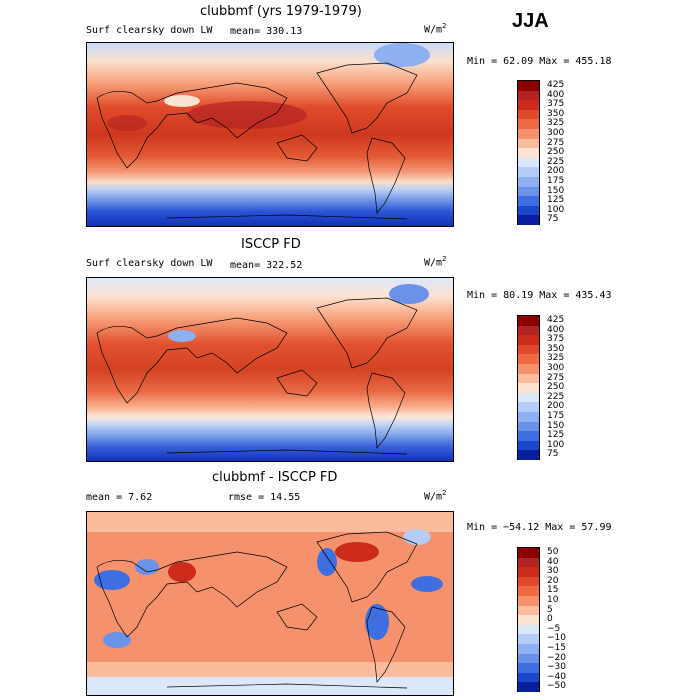 The image size is (700, 700). What do you see at coordinates (550, 609) in the screenshot?
I see `panel3-colorbar-label: 5` at bounding box center [550, 609].